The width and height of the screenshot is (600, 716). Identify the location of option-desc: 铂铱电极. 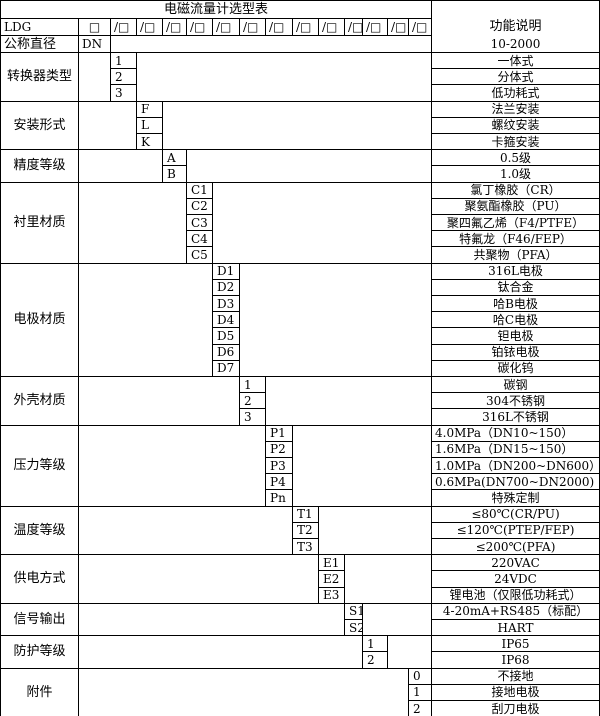
(516, 352).